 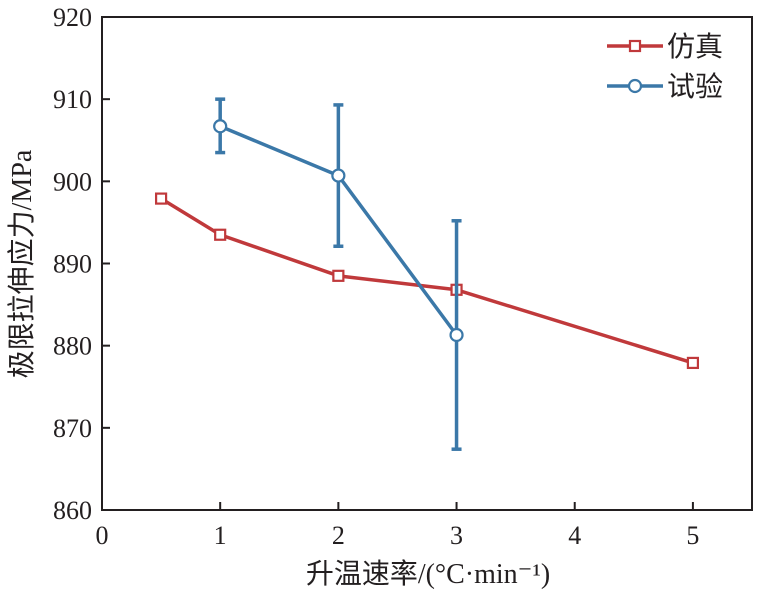 I want to click on y-tick-label: 890, so click(x=72, y=264).